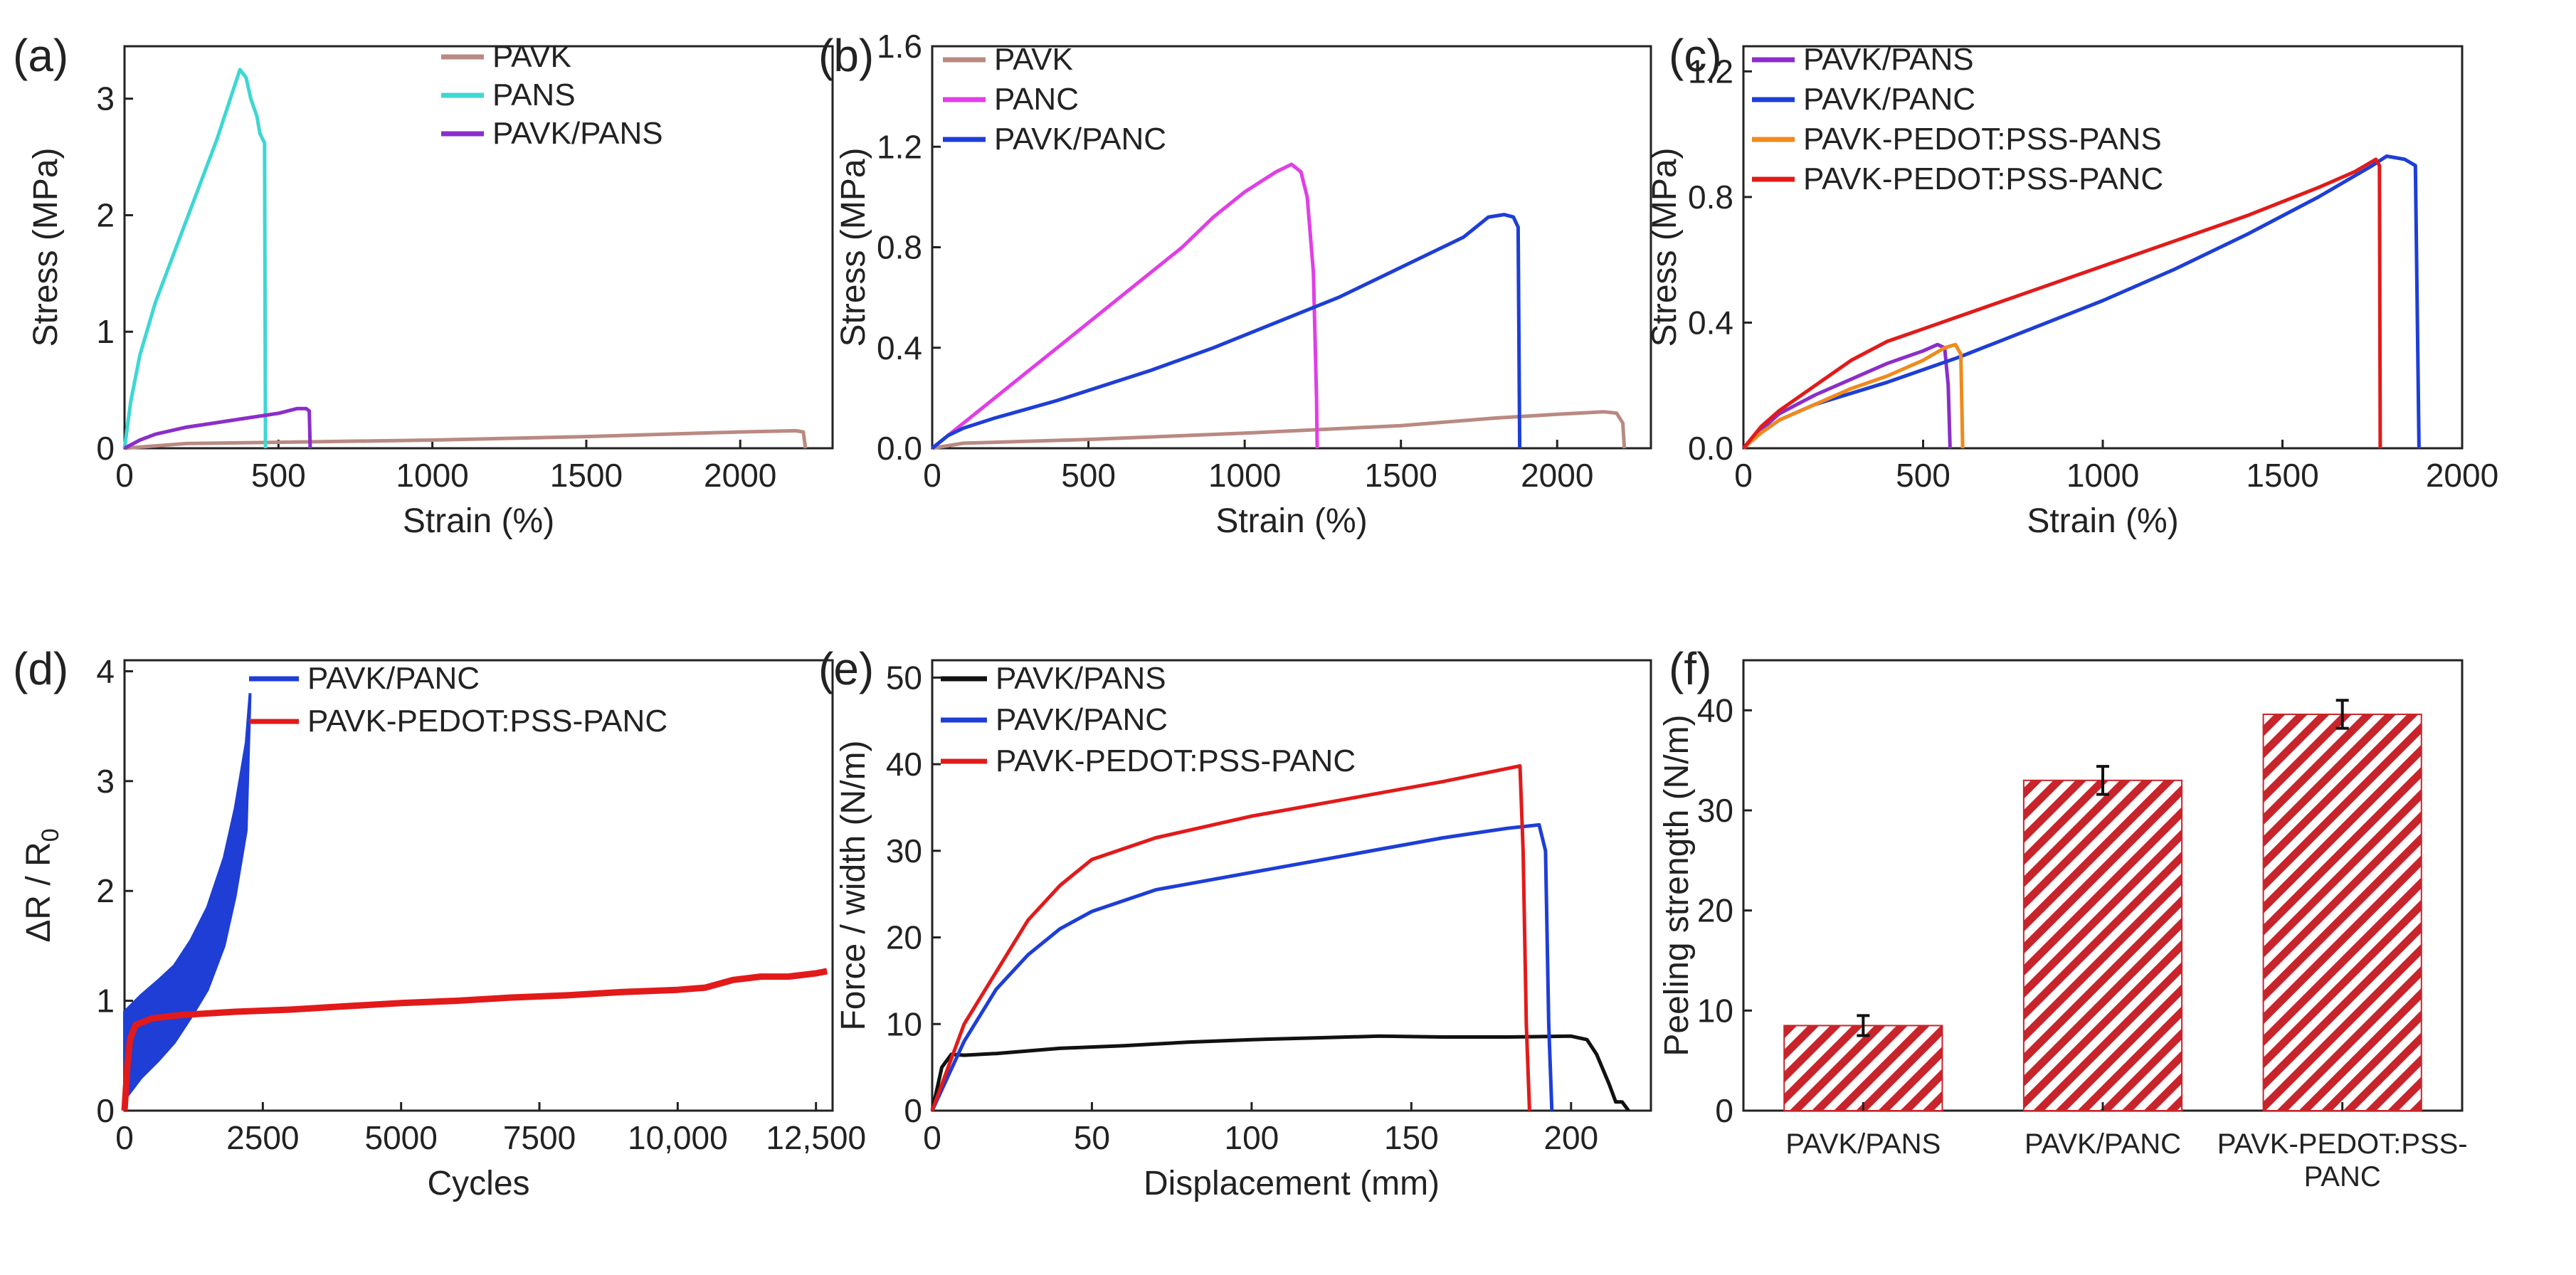  I want to click on panel-label-b: (b), so click(846, 55).